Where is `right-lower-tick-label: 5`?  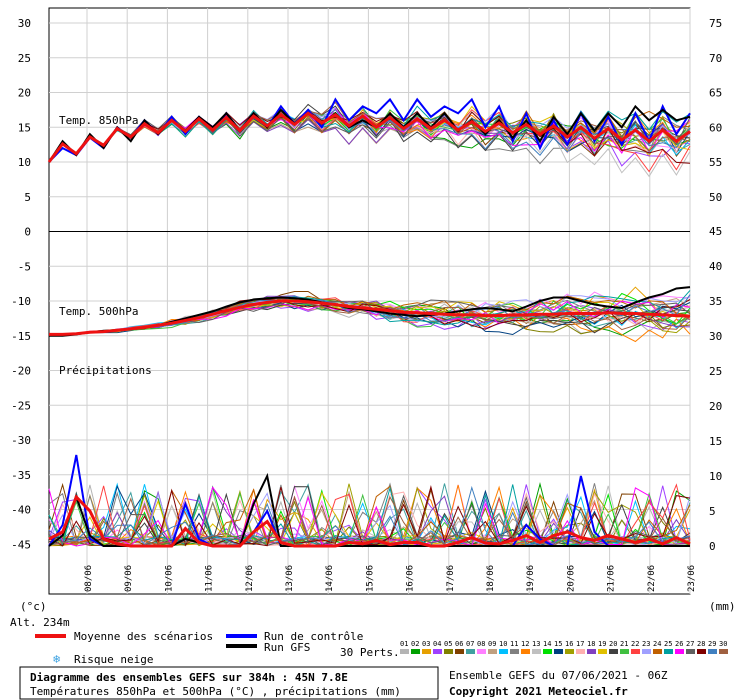 right-lower-tick-label: 5 is located at coordinates (712, 511).